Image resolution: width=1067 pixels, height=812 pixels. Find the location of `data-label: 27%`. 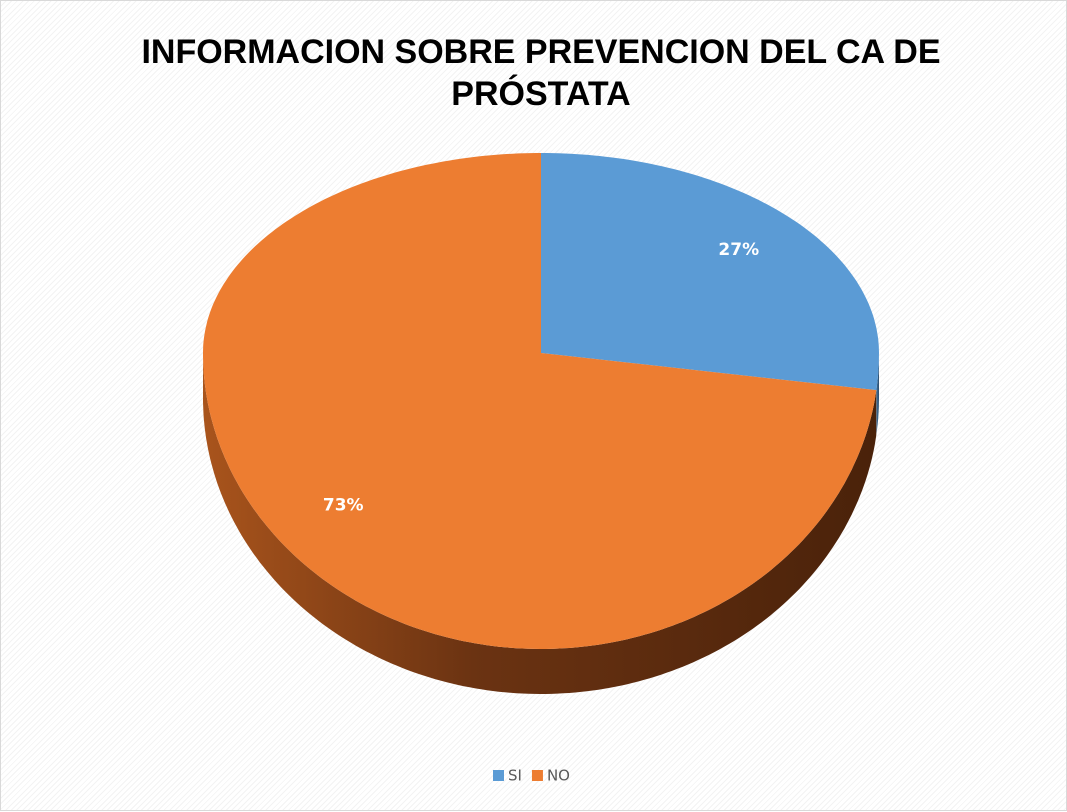

data-label: 27% is located at coordinates (738, 250).